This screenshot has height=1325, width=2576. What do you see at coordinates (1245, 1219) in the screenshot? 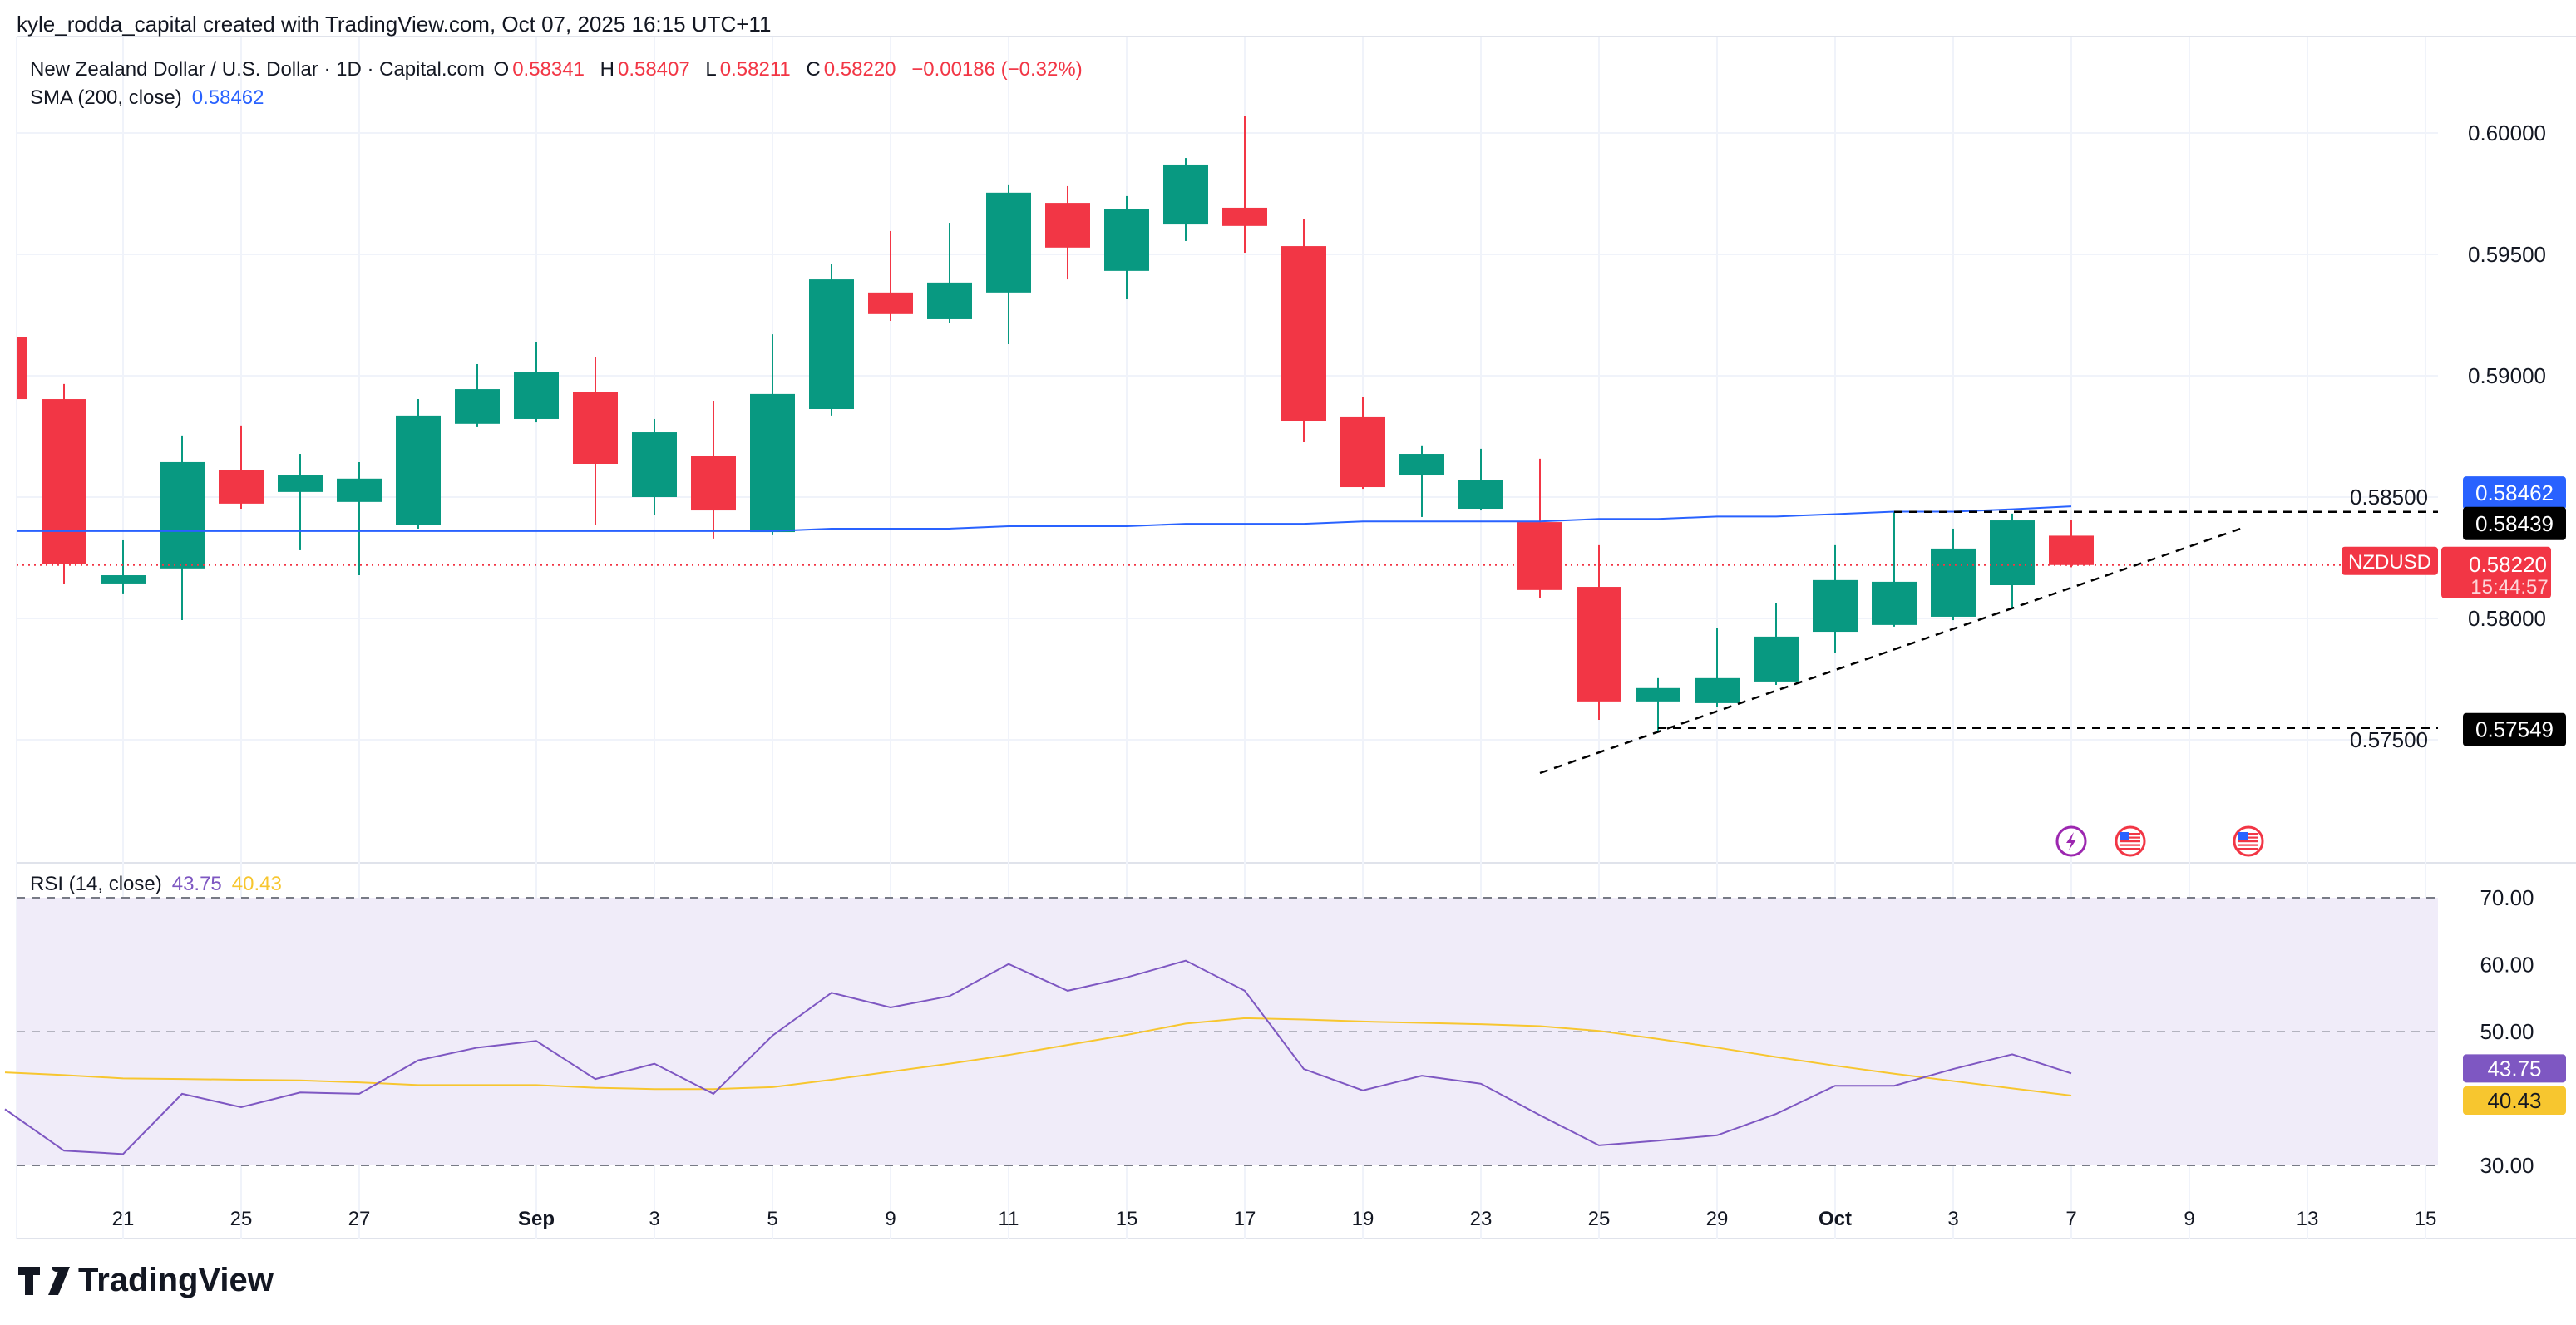
I see `x-tick-label: 17` at bounding box center [1245, 1219].